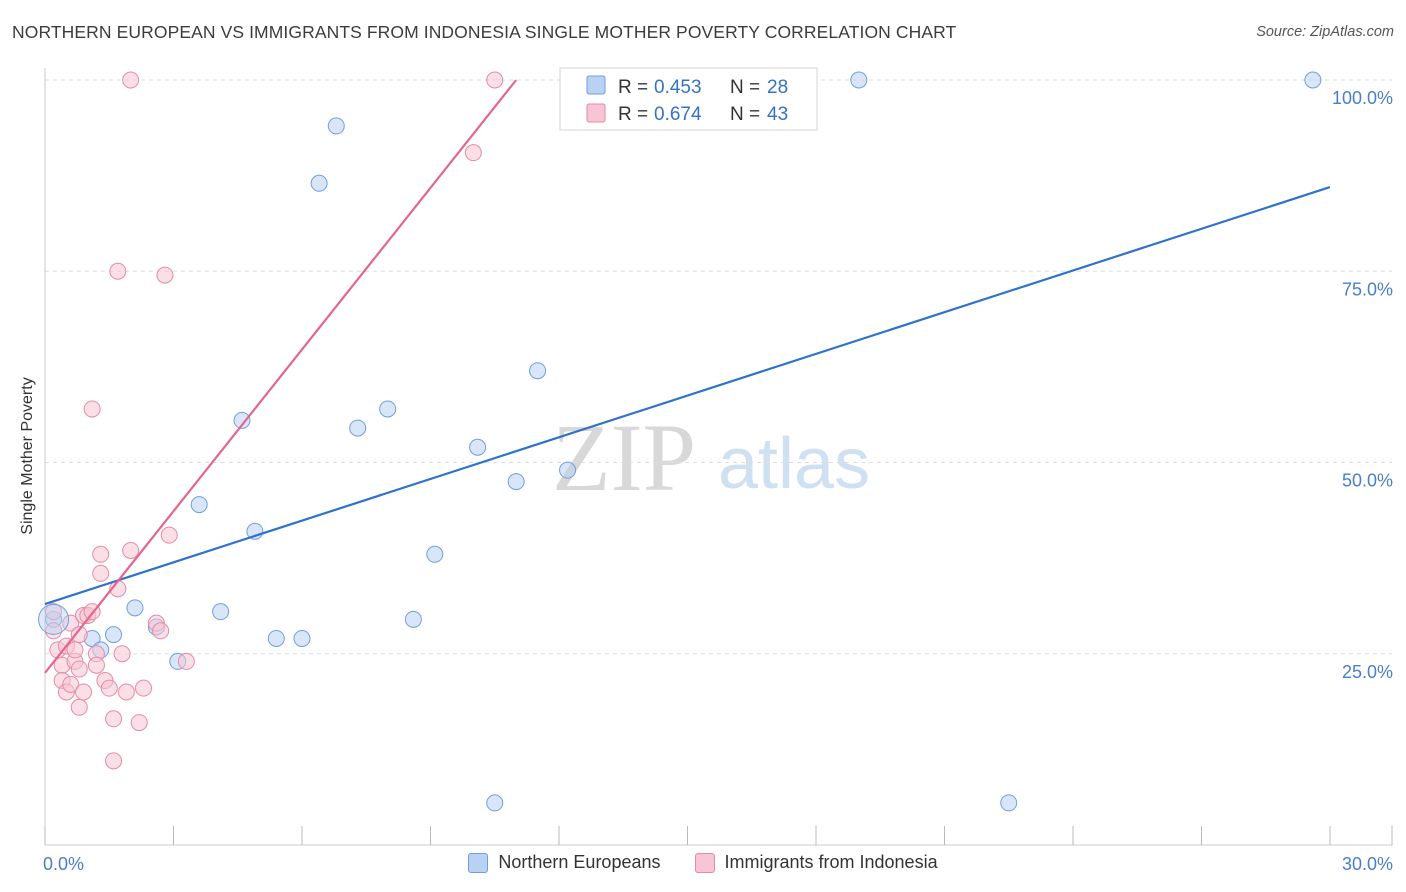  What do you see at coordinates (1367, 672) in the screenshot?
I see `y-tick-label: 25.0%` at bounding box center [1367, 672].